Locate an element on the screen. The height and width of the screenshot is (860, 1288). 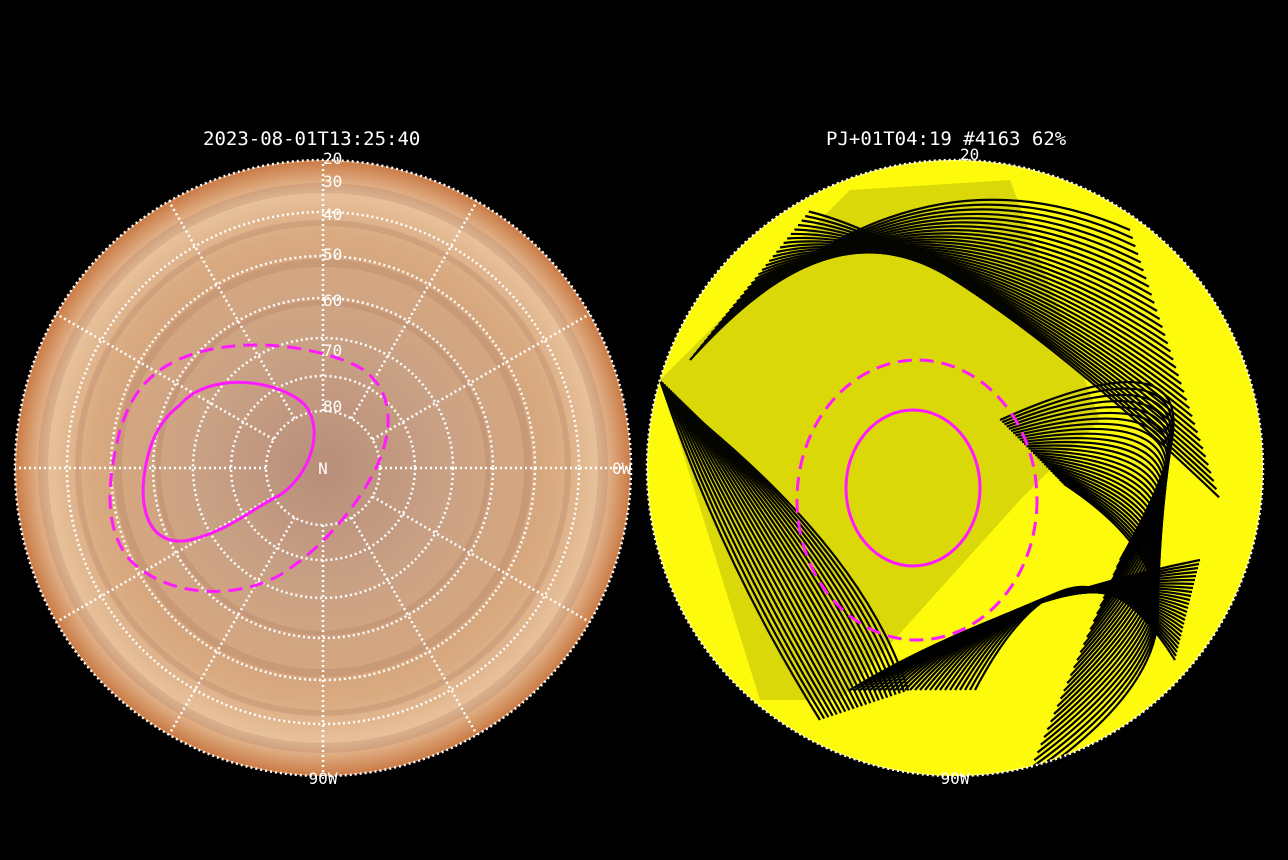
auroral-oval-dashed-right is located at coordinates (917, 500).